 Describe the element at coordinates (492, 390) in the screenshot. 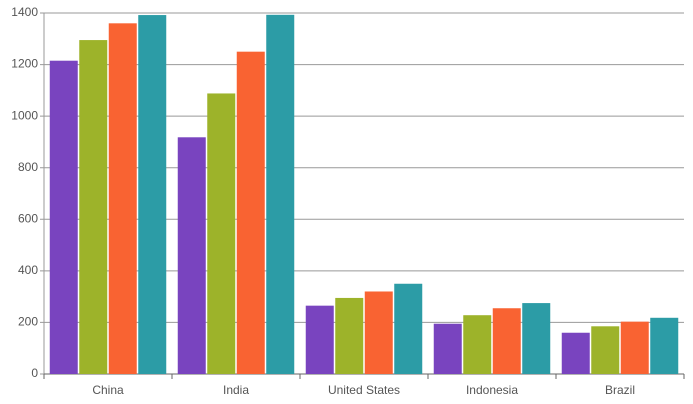

I see `x-tick-label: Indonesia` at that location.